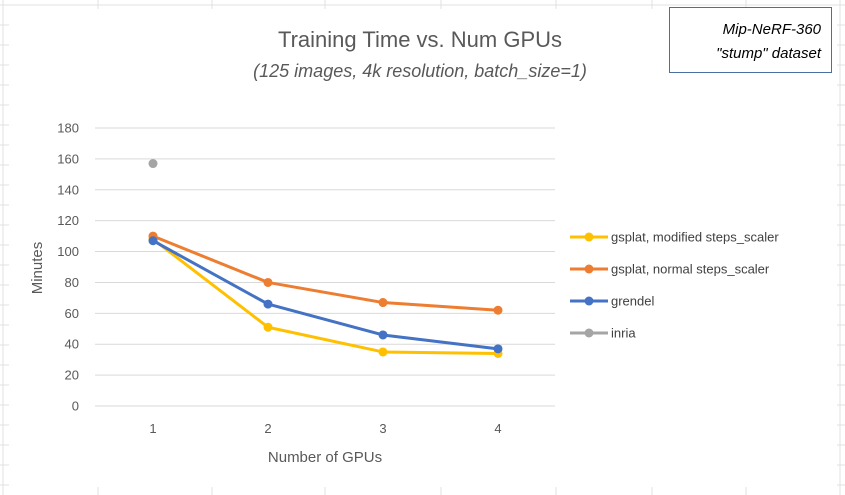 Image resolution: width=845 pixels, height=495 pixels. Describe the element at coordinates (382, 428) in the screenshot. I see `x-tick-label: 3` at that location.